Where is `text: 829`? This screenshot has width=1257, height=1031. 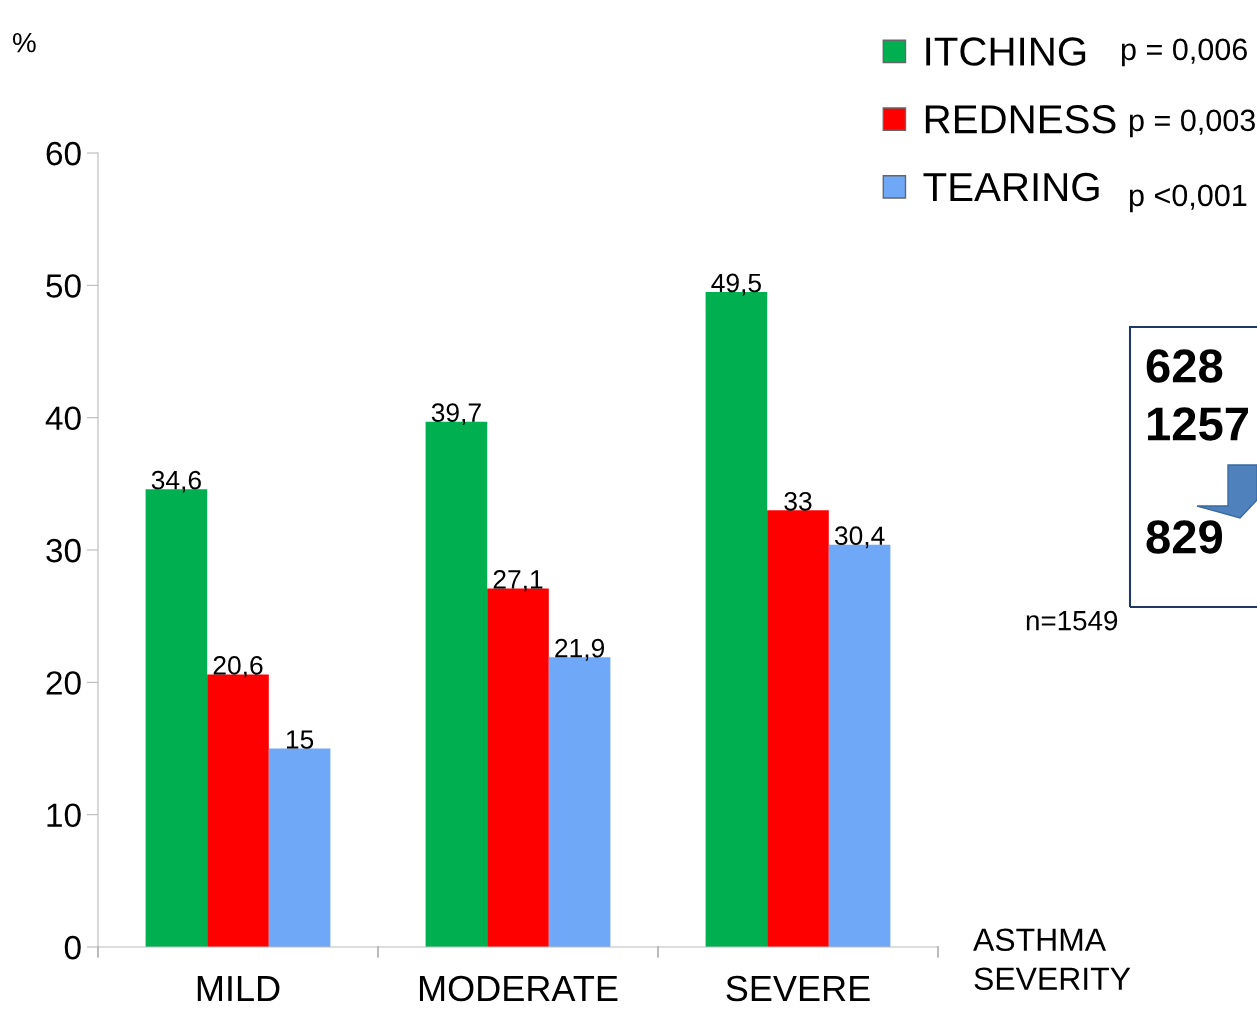
text: 829 is located at coordinates (1184, 537).